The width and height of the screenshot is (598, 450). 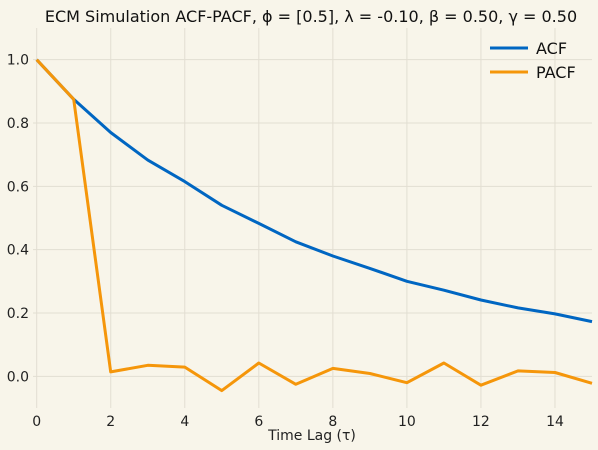 What do you see at coordinates (18, 61) in the screenshot?
I see `y-tick-label: 1.0` at bounding box center [18, 61].